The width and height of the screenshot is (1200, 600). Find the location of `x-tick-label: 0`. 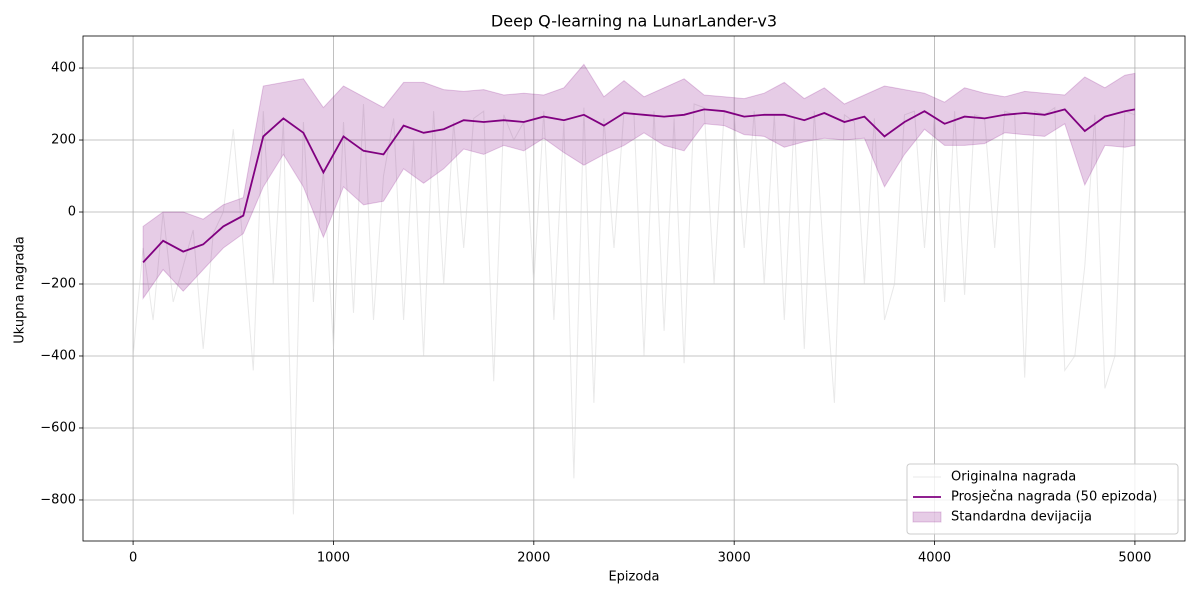

x-tick-label: 0 is located at coordinates (133, 558).